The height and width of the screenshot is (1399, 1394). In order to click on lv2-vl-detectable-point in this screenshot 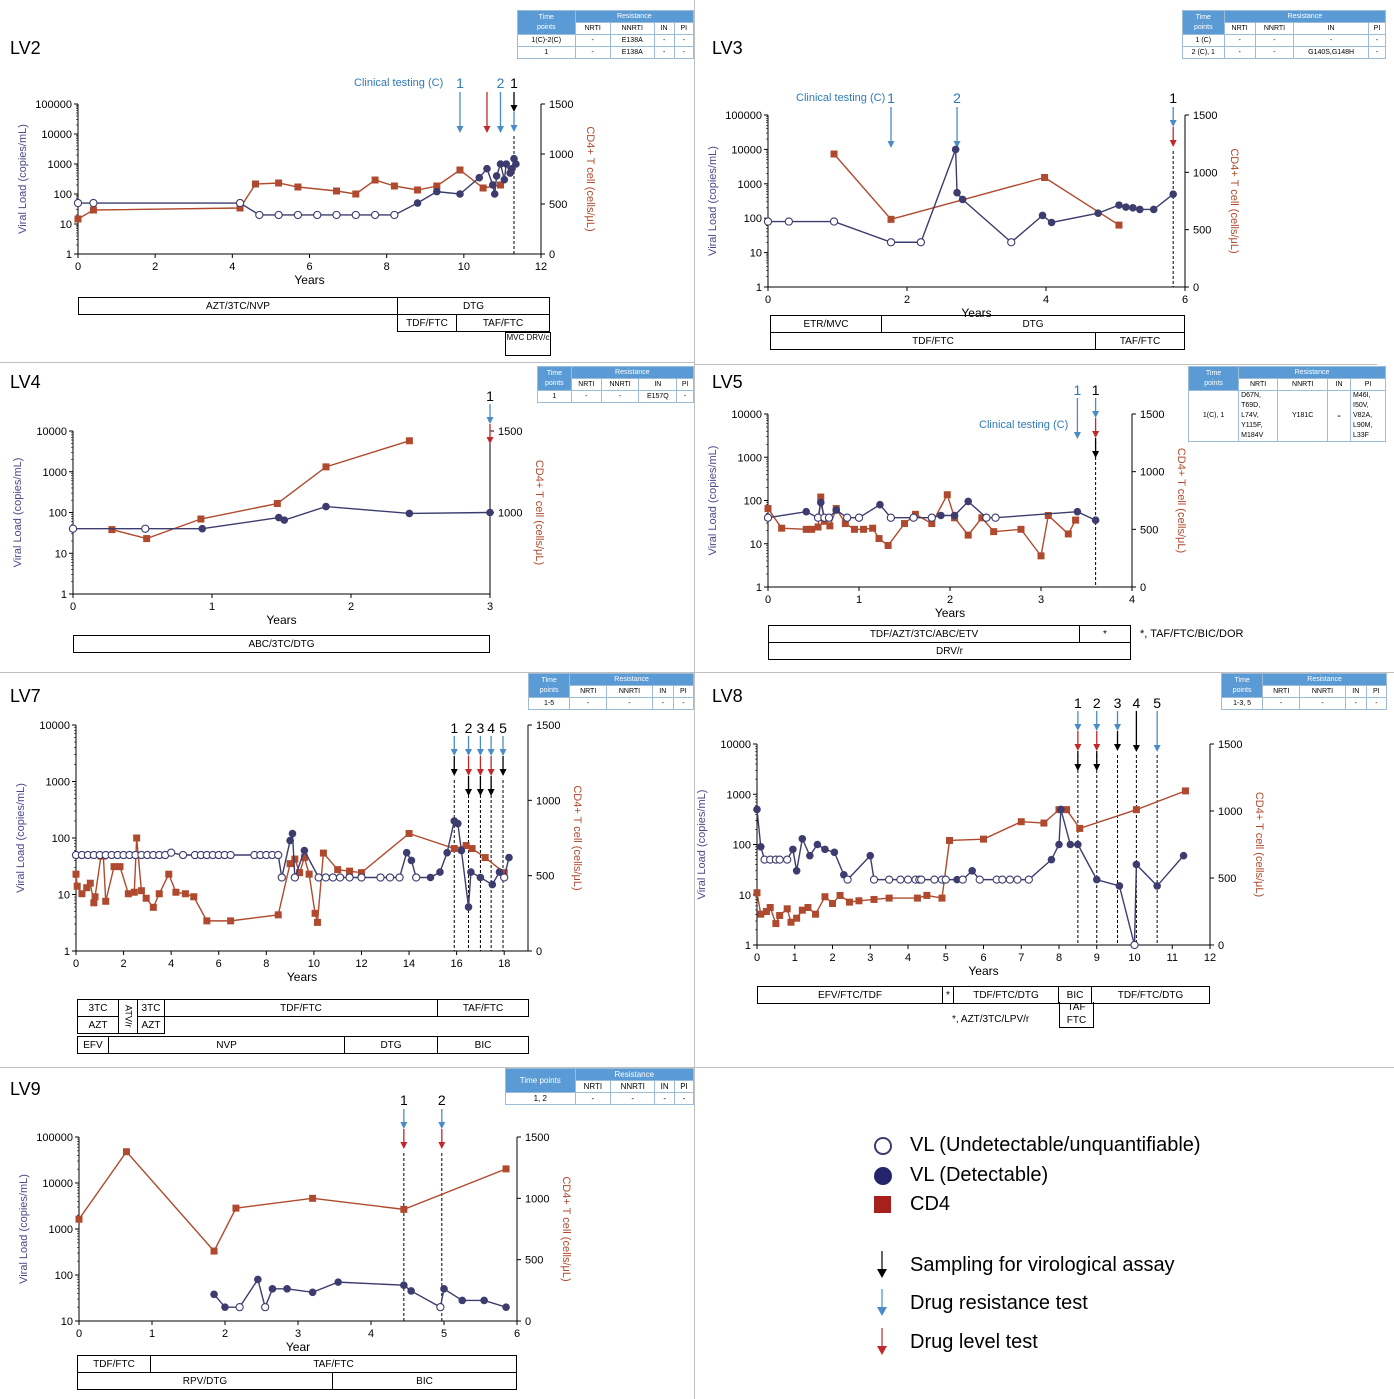, I will do `click(496, 176)`.